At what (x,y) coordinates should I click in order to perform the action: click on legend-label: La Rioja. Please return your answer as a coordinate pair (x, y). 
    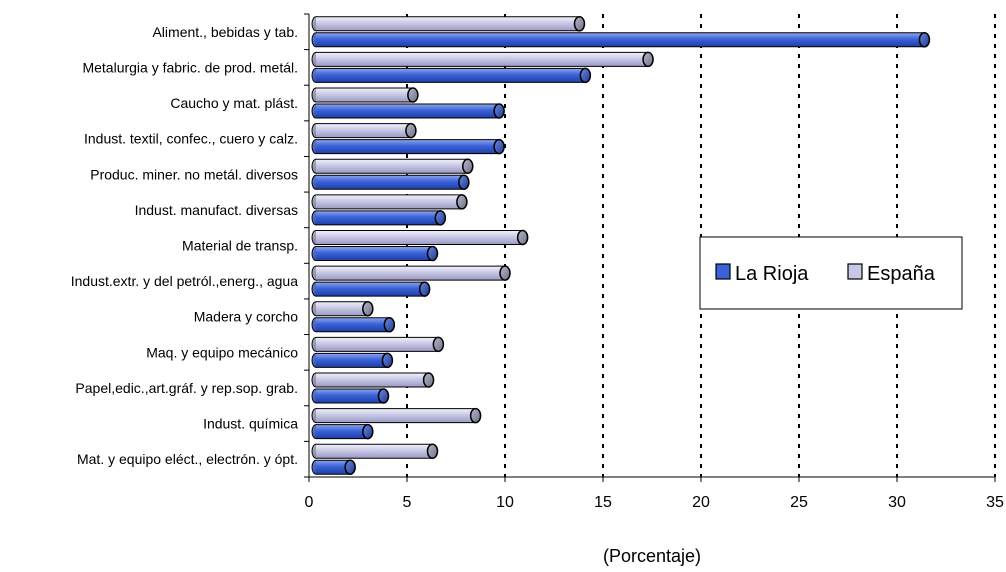
    Looking at the image, I should click on (772, 274).